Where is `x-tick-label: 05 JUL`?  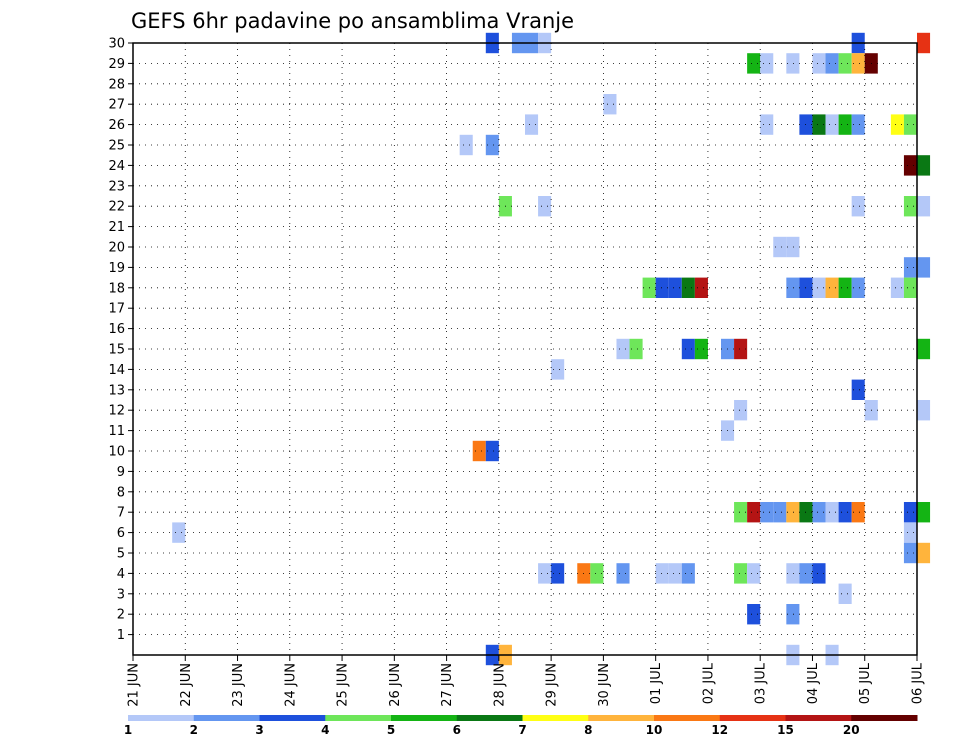
x-tick-label: 05 JUL is located at coordinates (865, 683).